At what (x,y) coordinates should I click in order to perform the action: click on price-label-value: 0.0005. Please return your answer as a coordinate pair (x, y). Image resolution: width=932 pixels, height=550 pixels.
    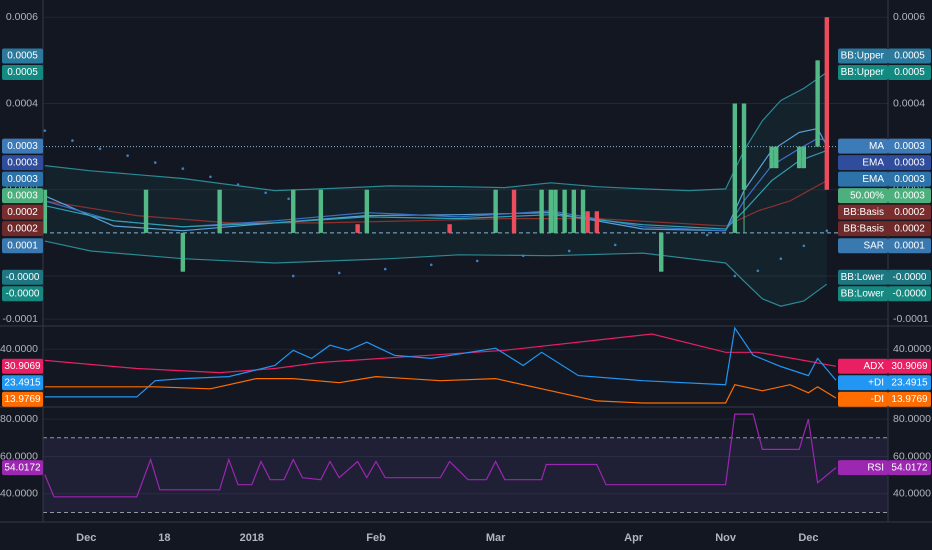
    Looking at the image, I should click on (22, 72).